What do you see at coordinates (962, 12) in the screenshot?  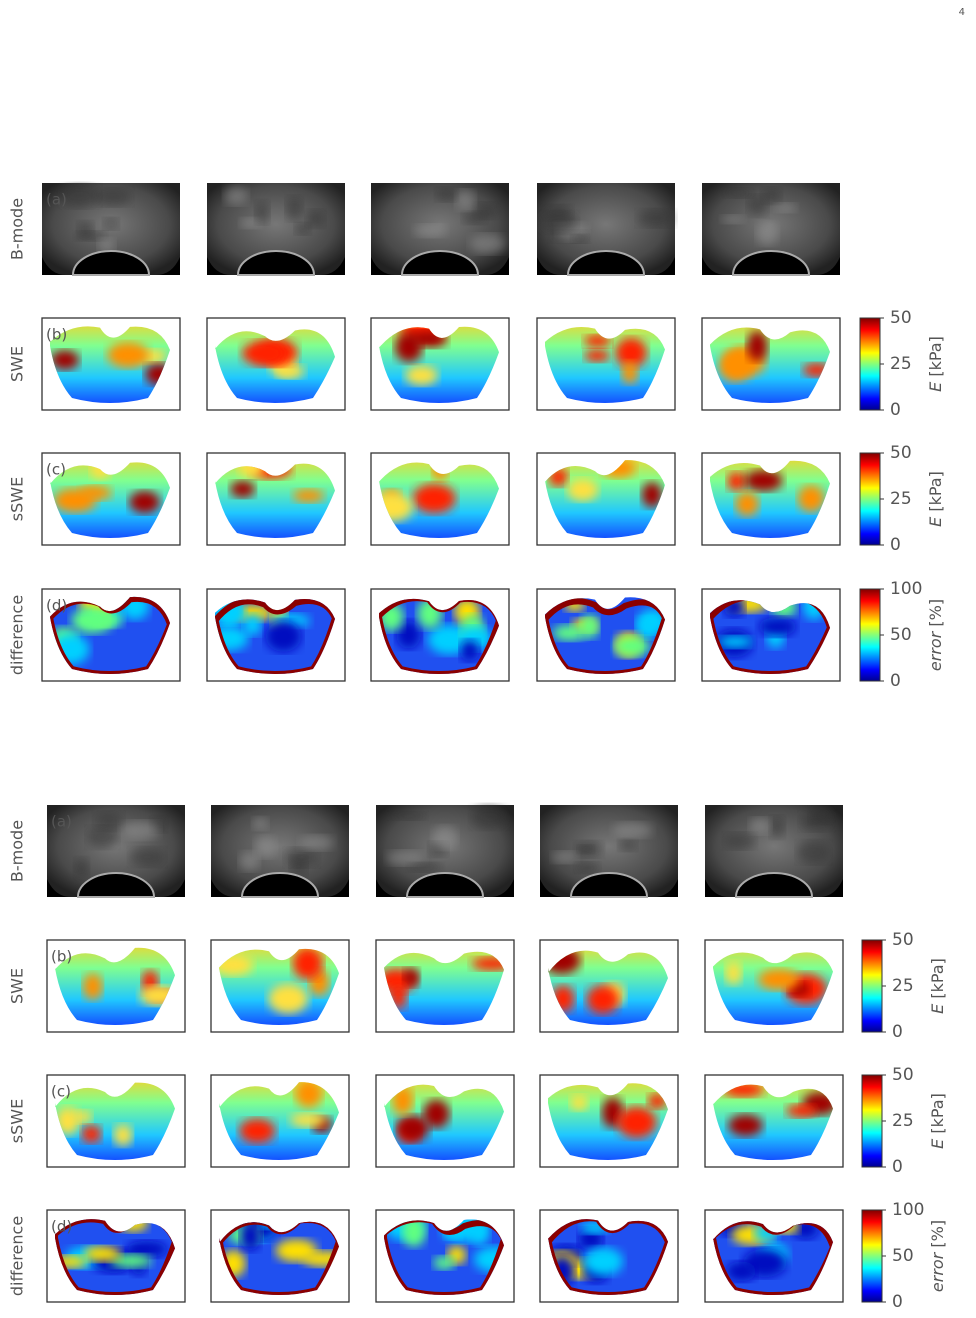 I see `page-number: 4` at bounding box center [962, 12].